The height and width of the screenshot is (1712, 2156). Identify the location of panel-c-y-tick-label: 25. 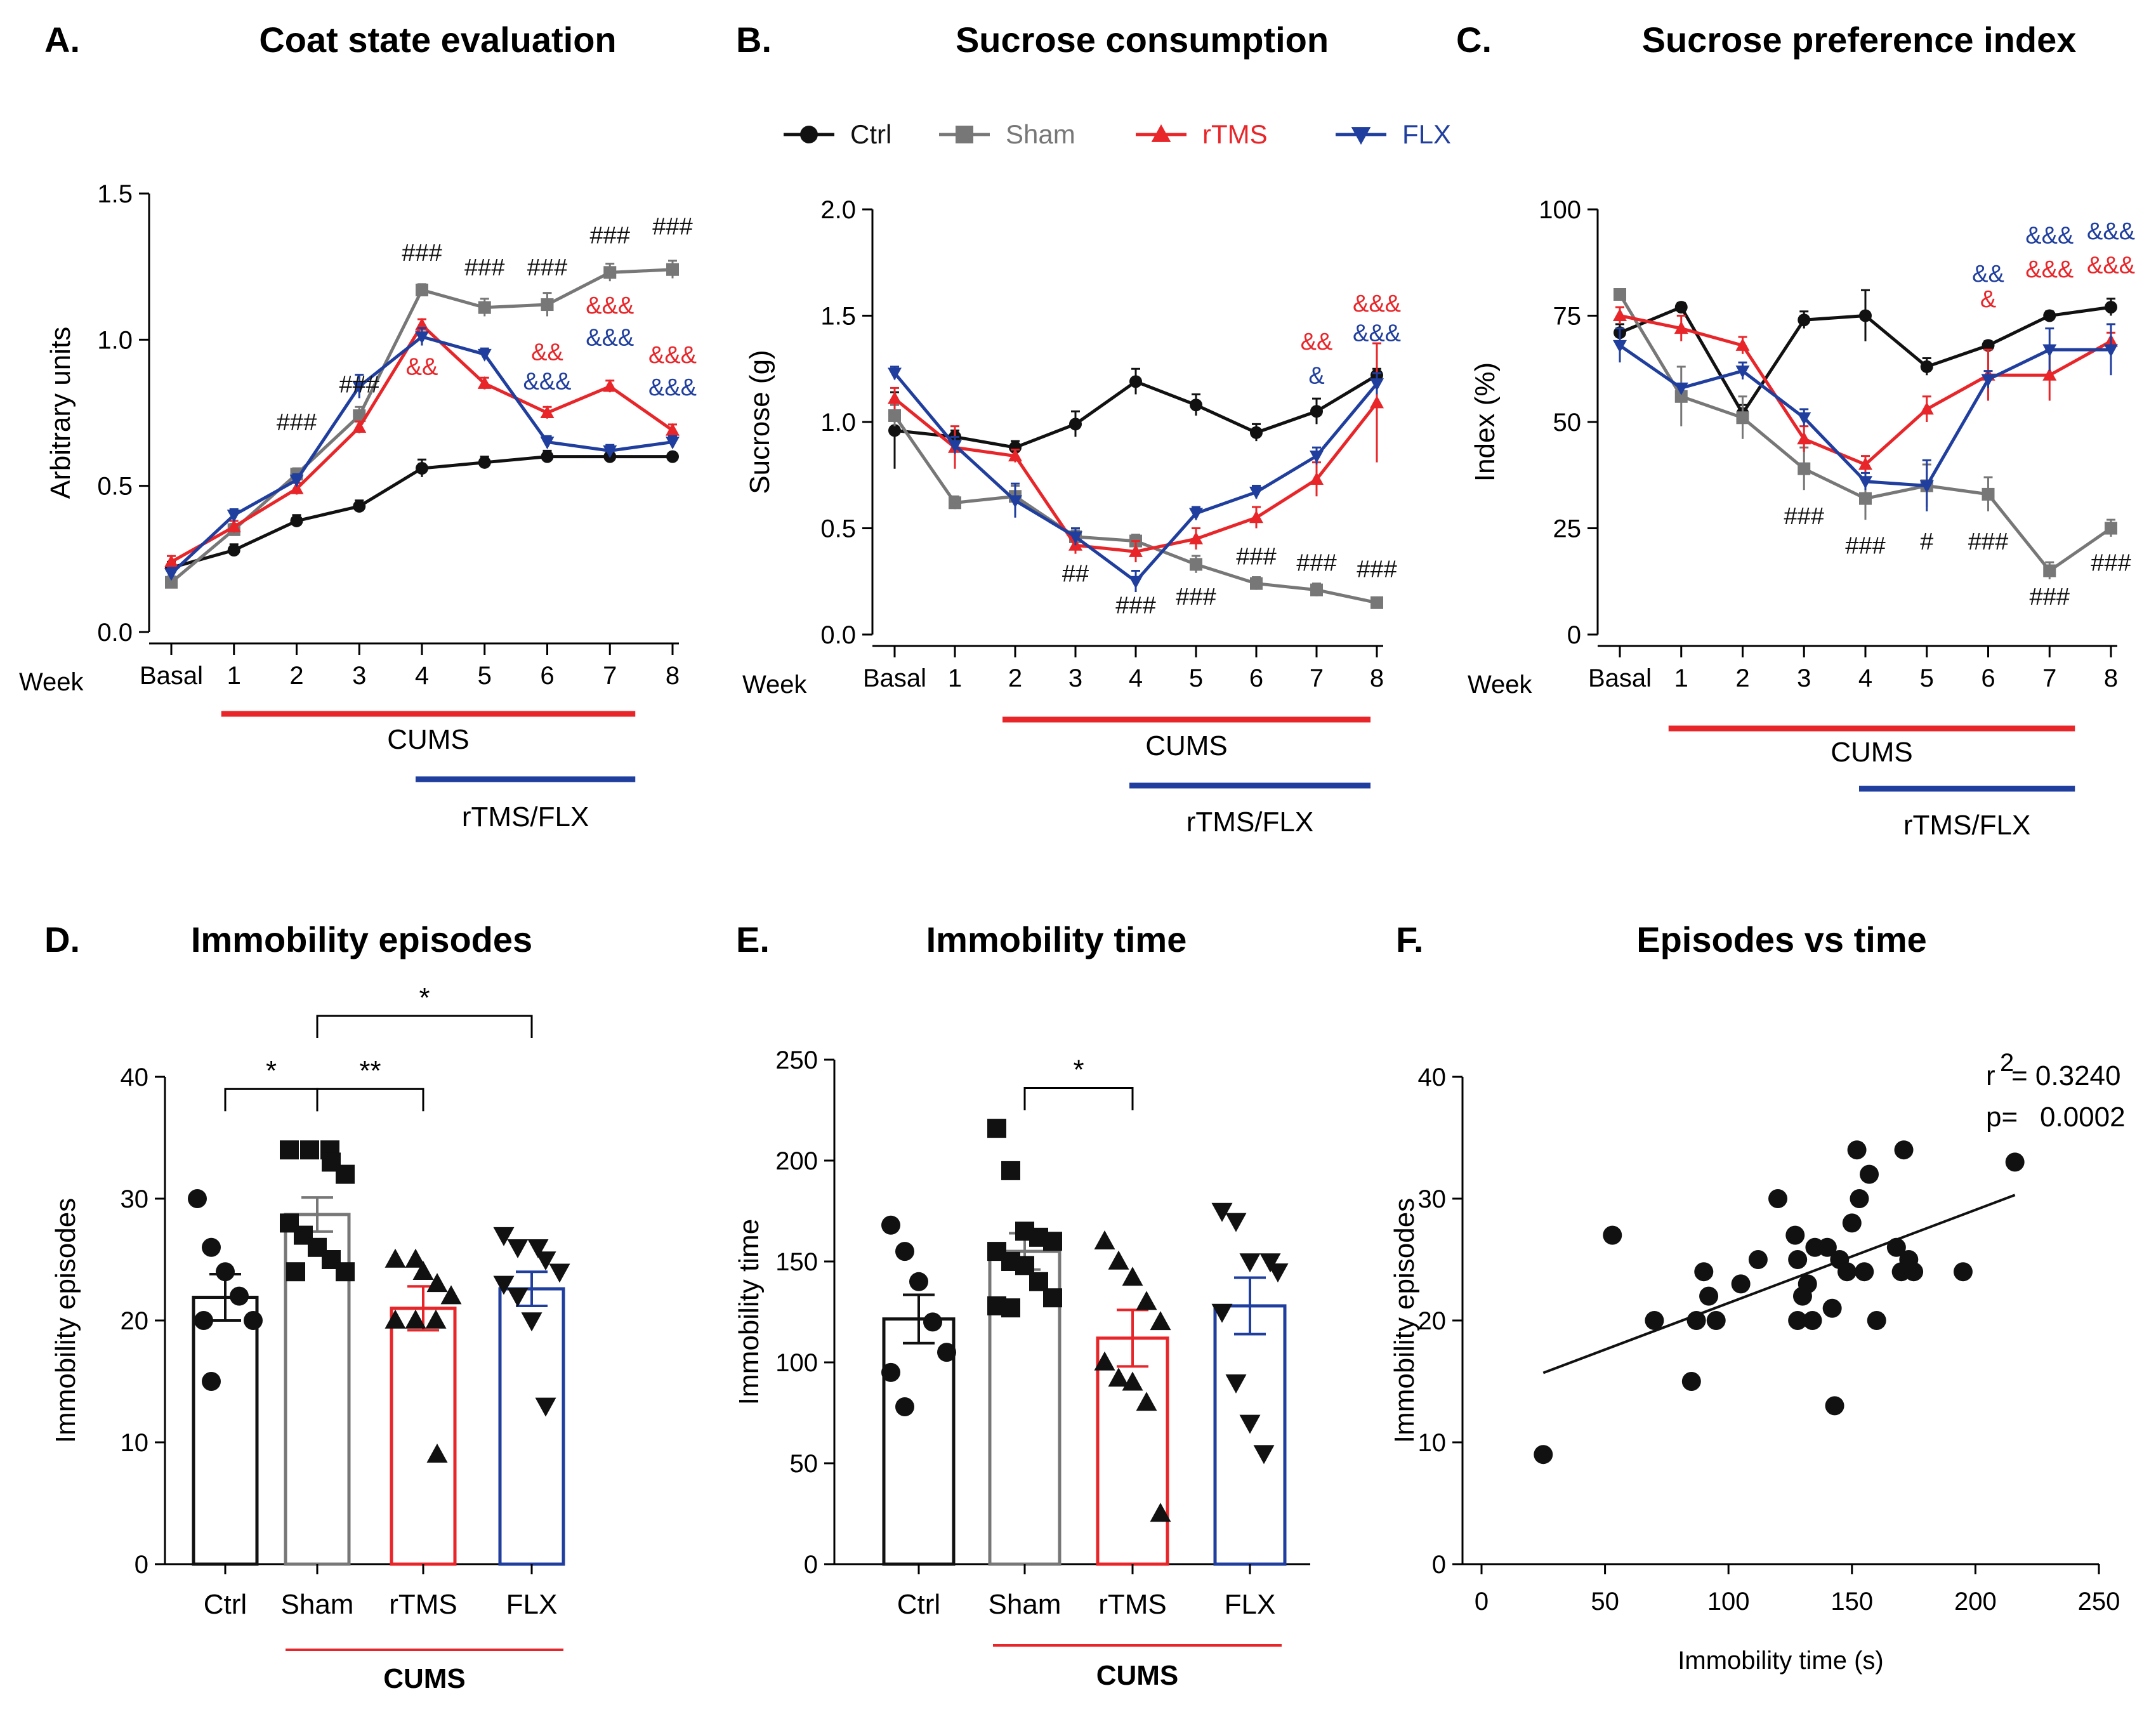
(1568, 529).